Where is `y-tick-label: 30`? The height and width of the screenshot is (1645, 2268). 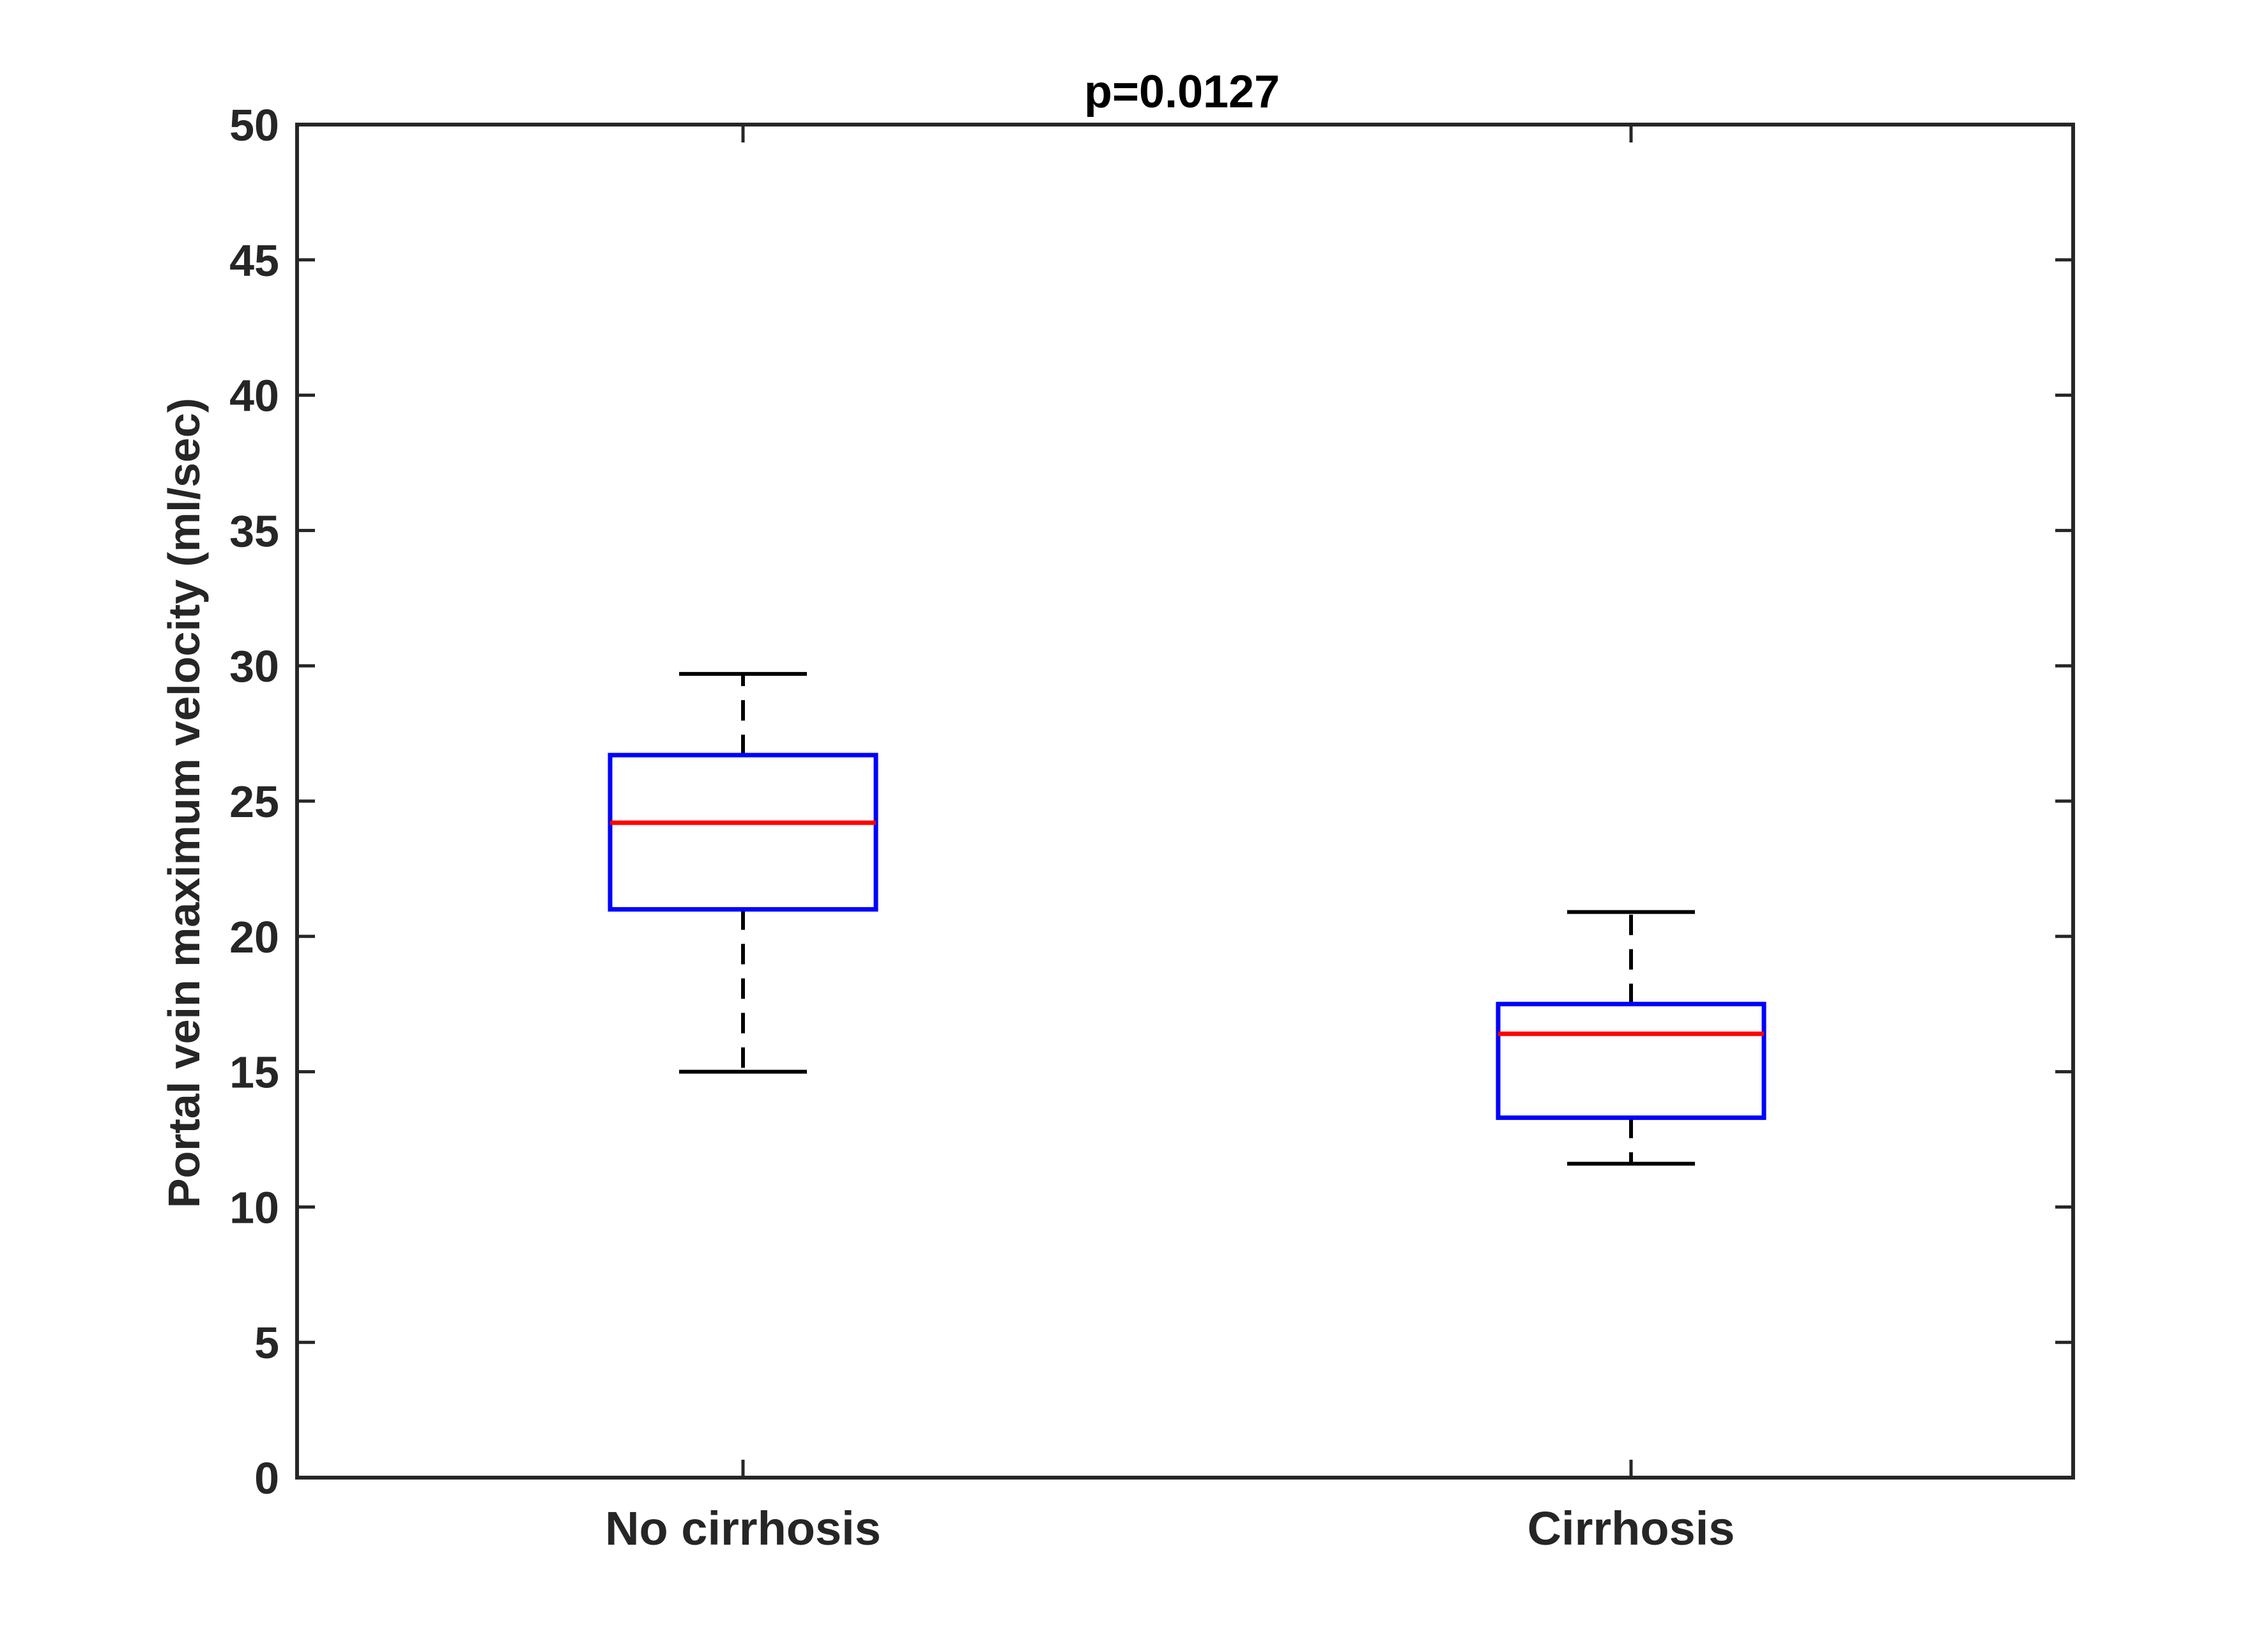 y-tick-label: 30 is located at coordinates (254, 666).